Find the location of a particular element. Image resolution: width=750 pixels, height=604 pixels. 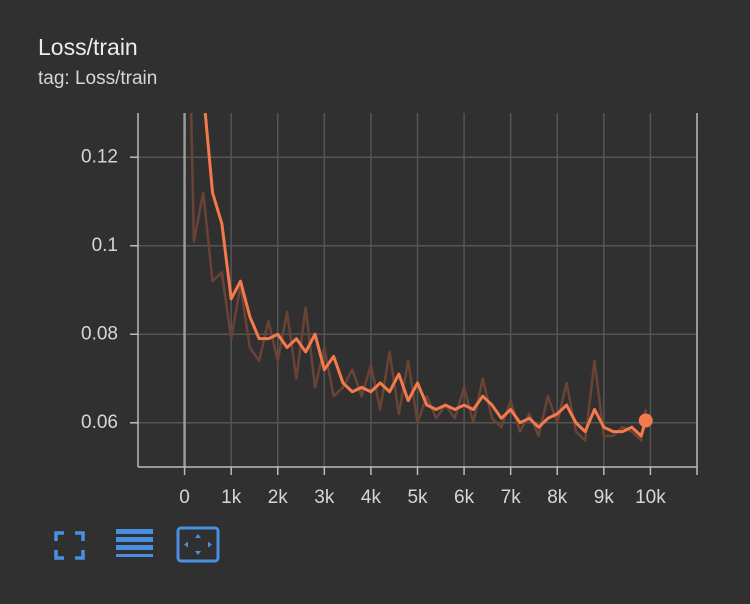

x-tick-label: 3k is located at coordinates (324, 497).